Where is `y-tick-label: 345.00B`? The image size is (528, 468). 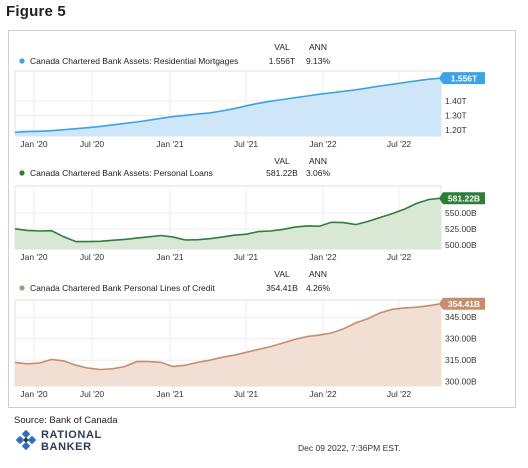 y-tick-label: 345.00B is located at coordinates (461, 317).